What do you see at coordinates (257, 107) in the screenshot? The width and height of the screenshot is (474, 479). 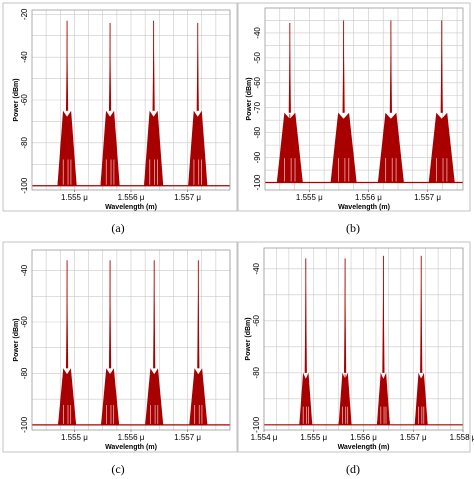 I see `y-tick-label: -70` at bounding box center [257, 107].